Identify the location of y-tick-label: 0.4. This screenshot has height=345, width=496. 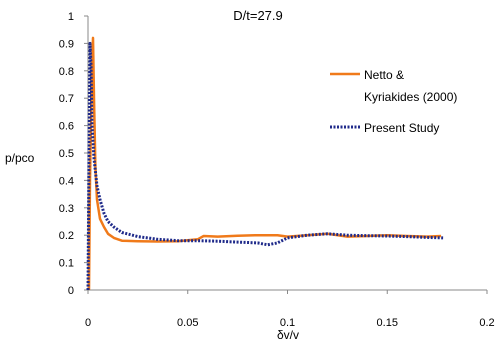
(66, 181).